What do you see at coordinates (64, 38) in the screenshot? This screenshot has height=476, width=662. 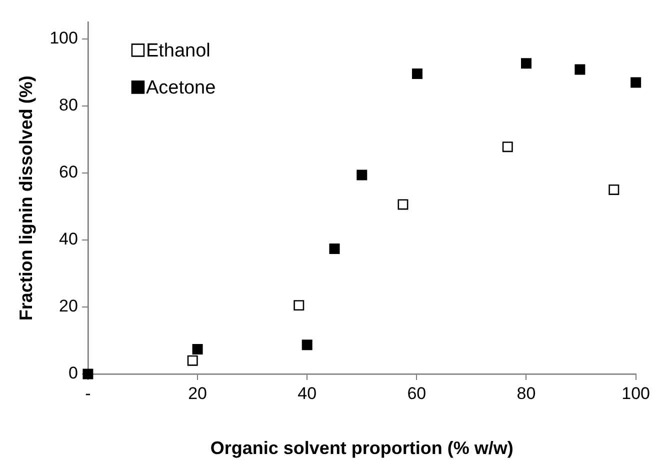 I see `y-tick-label: 100` at bounding box center [64, 38].